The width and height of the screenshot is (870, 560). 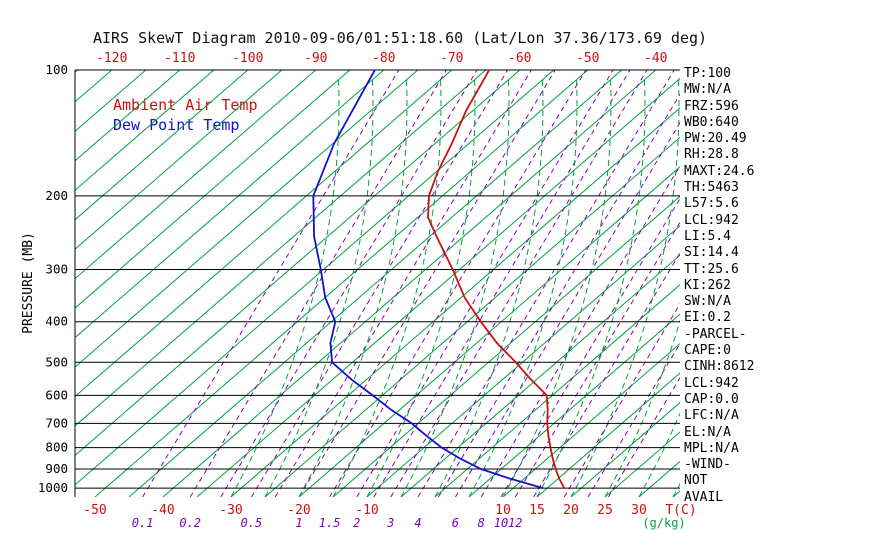 I want to click on pressure-tick-label: 200, so click(x=56, y=195).